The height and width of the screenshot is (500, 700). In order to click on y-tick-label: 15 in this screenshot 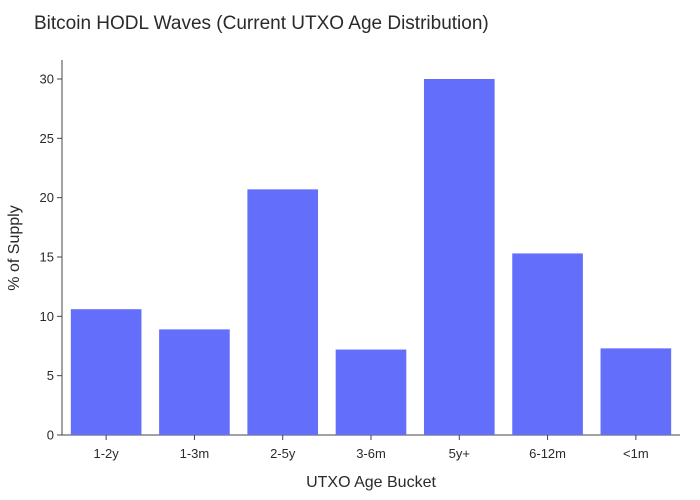, I will do `click(47, 256)`.